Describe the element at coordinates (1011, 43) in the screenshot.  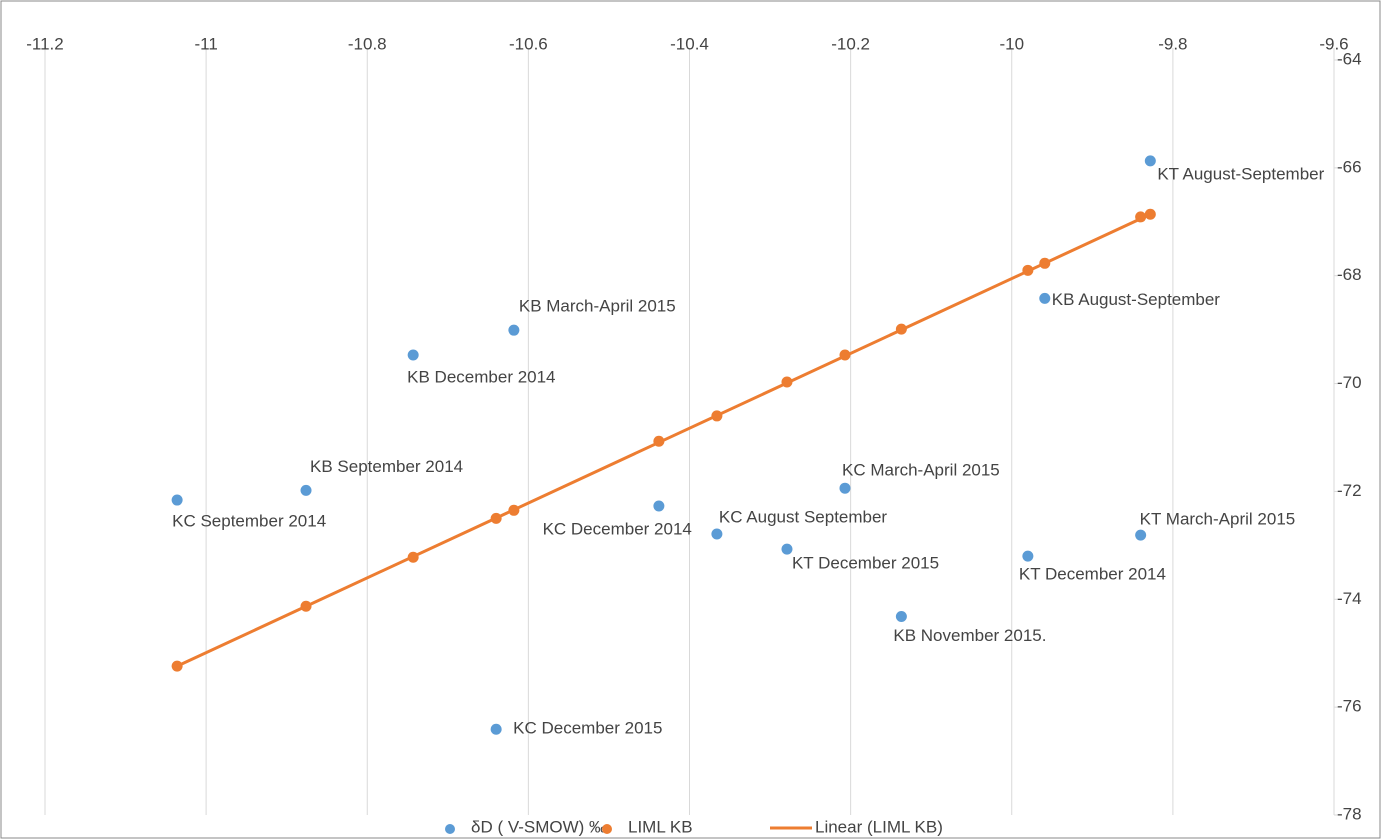
I see `x-tick-label: -10` at that location.